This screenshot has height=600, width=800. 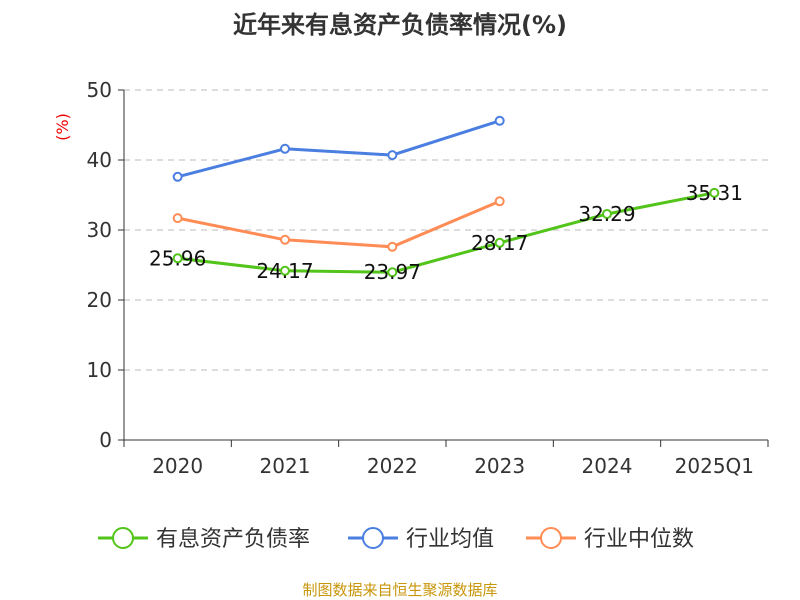 I want to click on x-tick-label: 2021, so click(x=285, y=466).